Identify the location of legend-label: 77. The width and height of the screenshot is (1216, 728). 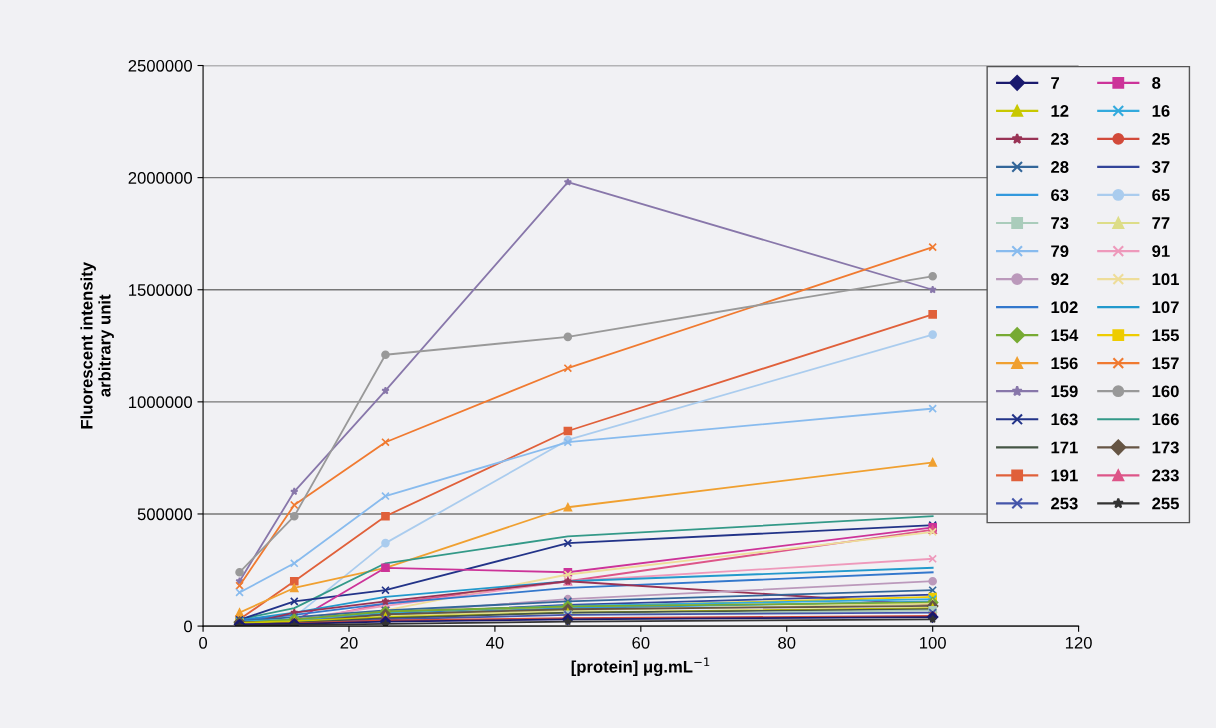
(1161, 223).